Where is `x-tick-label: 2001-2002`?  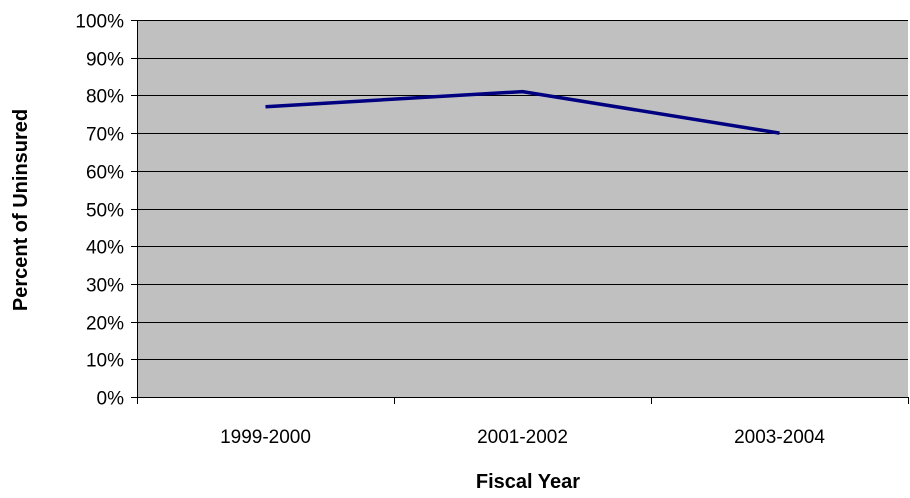 x-tick-label: 2001-2002 is located at coordinates (522, 437).